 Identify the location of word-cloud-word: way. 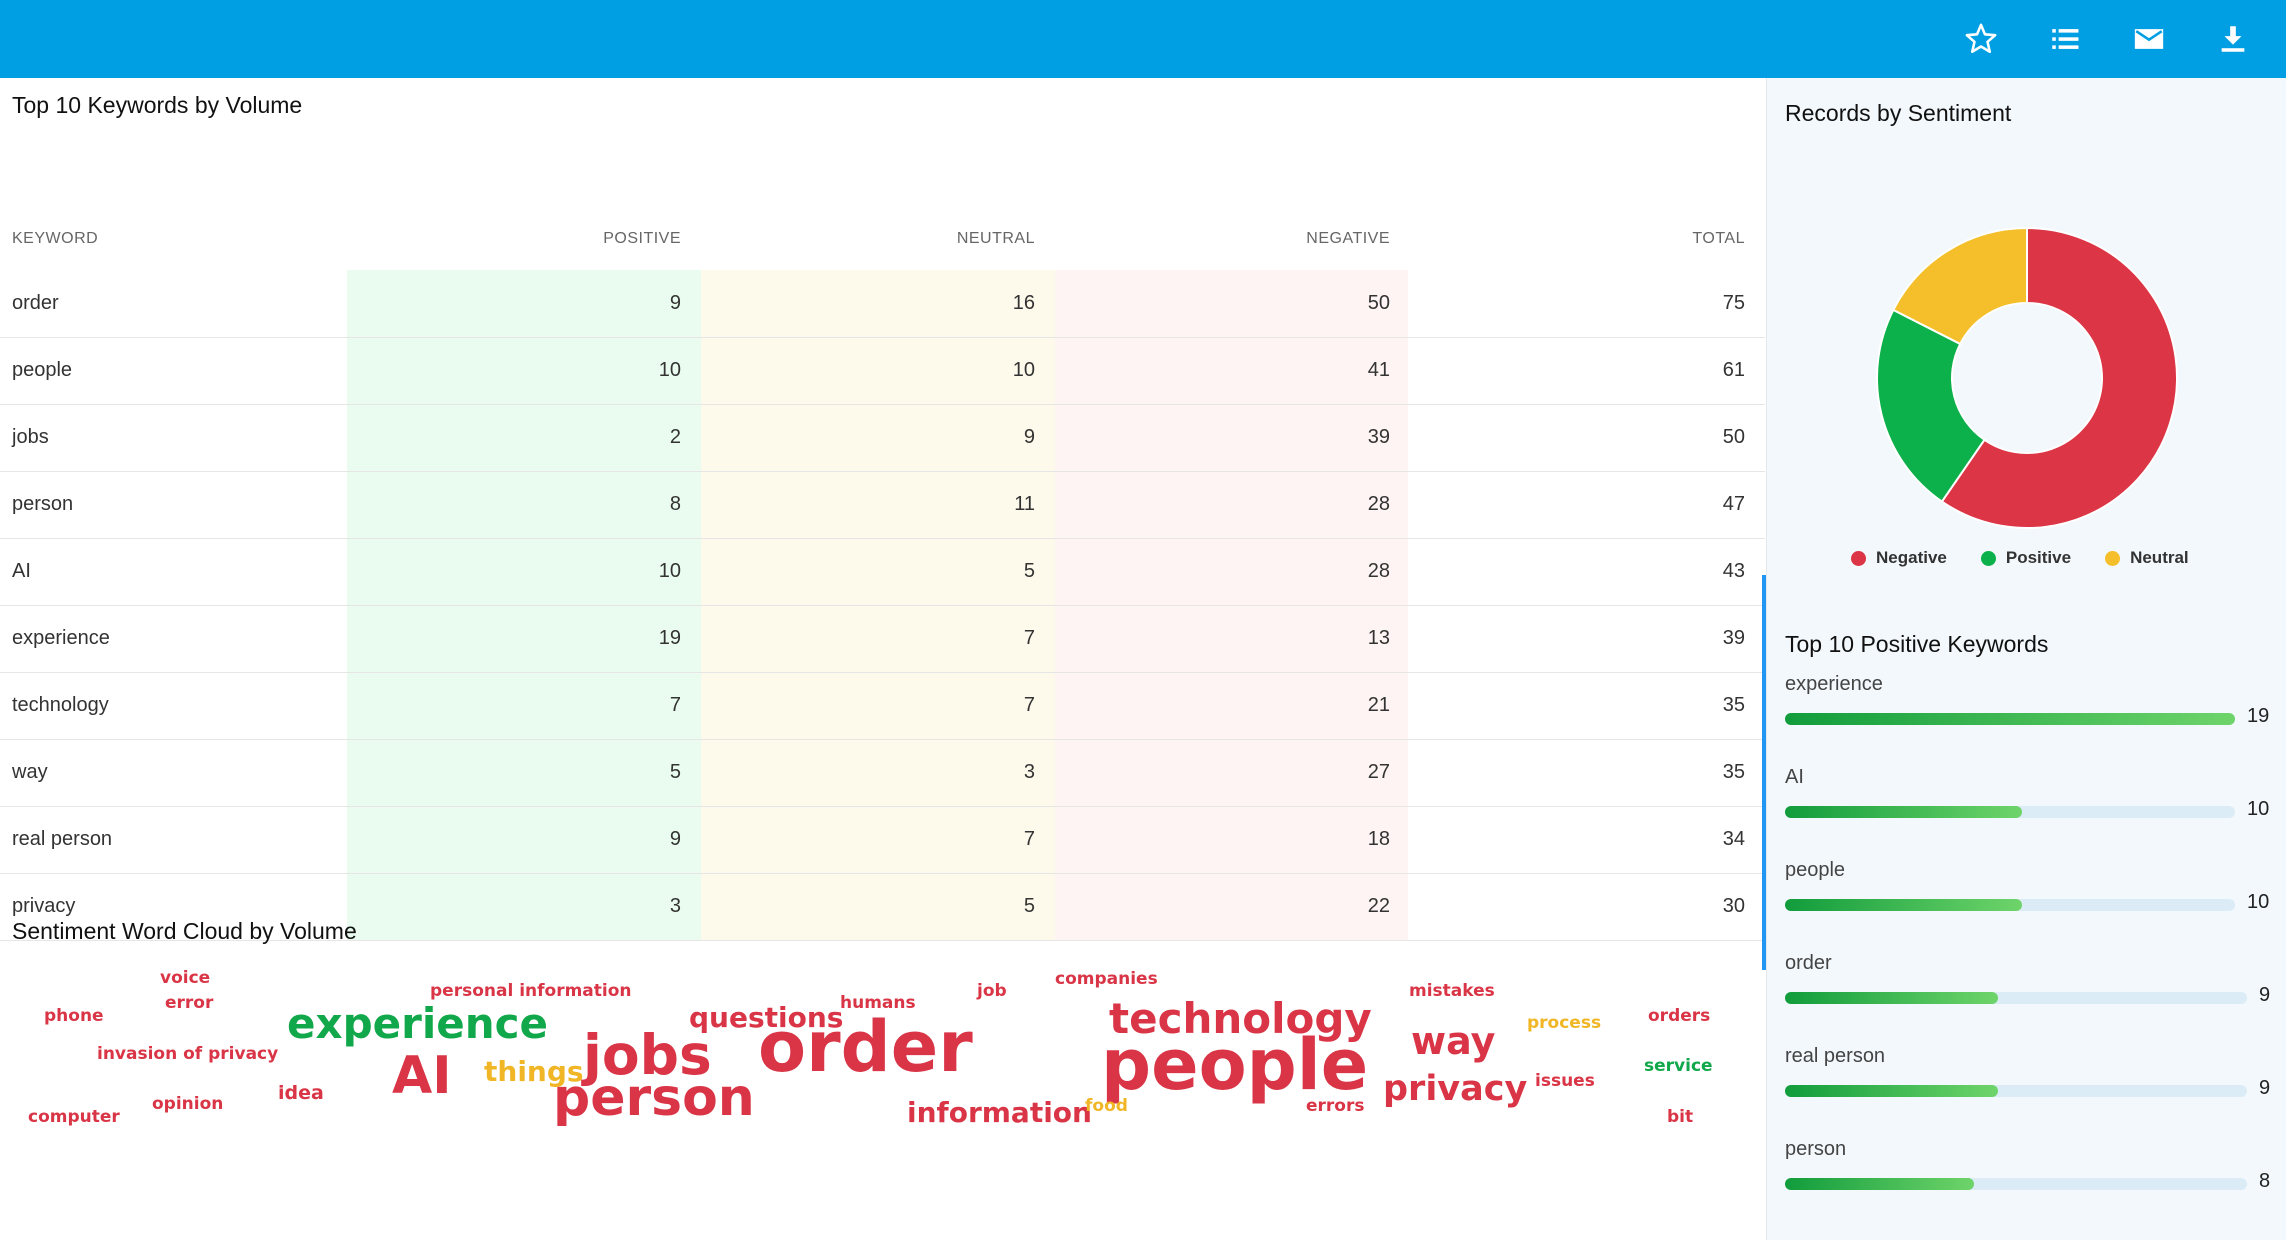
(1453, 1041).